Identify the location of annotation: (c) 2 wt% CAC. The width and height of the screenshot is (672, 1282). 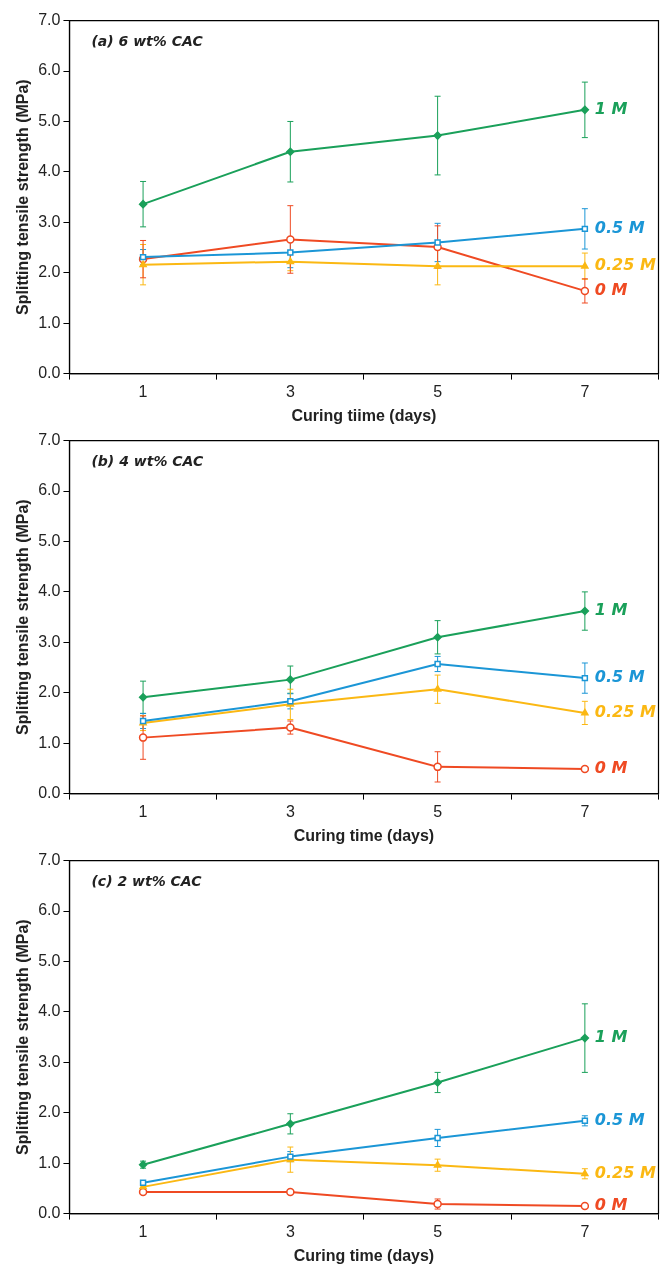
(147, 881).